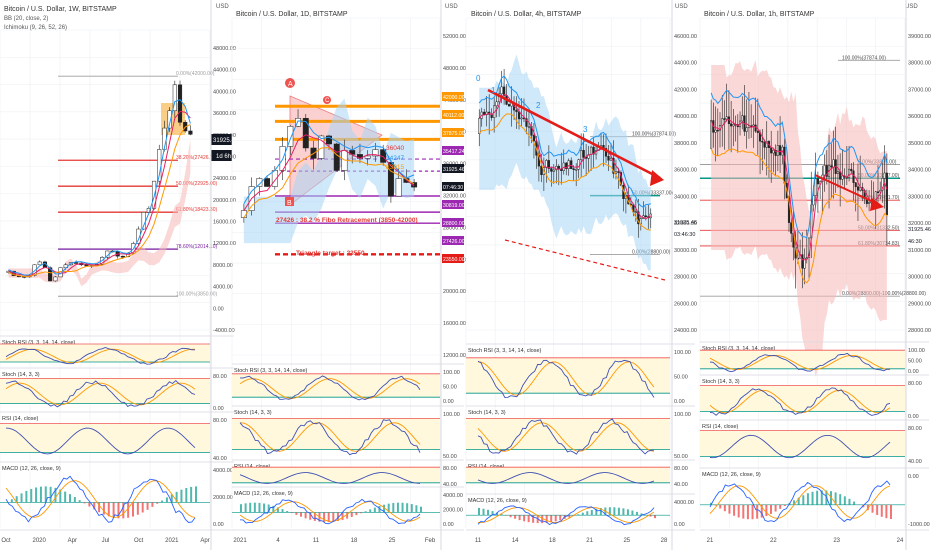 This screenshot has width=932, height=550. What do you see at coordinates (565, 156) in the screenshot?
I see `ema-line` at bounding box center [565, 156].